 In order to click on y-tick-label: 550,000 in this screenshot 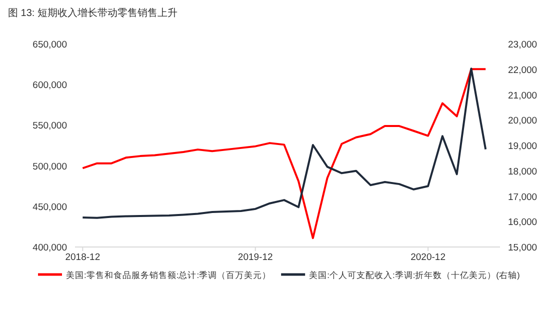, I will do `click(49, 126)`.